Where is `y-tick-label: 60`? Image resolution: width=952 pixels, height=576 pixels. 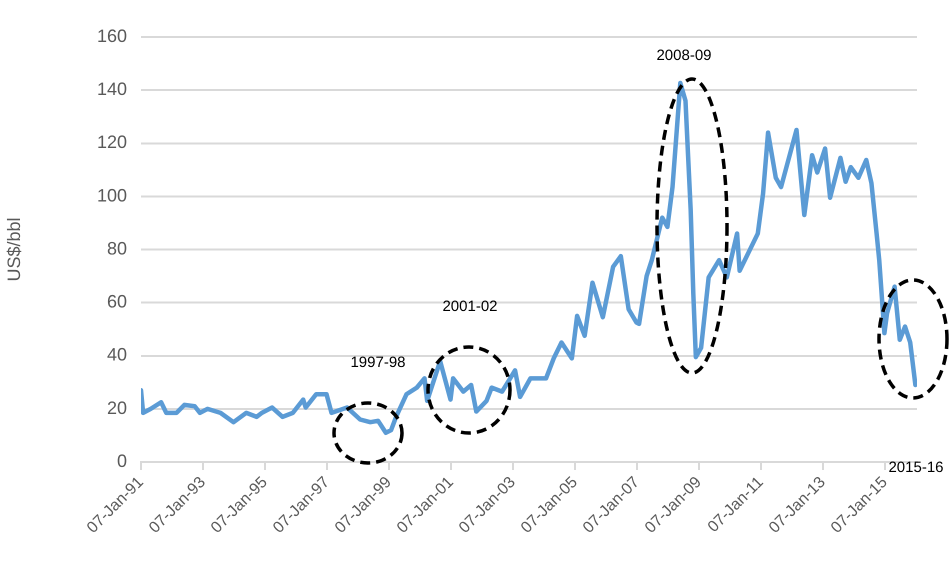 y-tick-label: 60 is located at coordinates (116, 302).